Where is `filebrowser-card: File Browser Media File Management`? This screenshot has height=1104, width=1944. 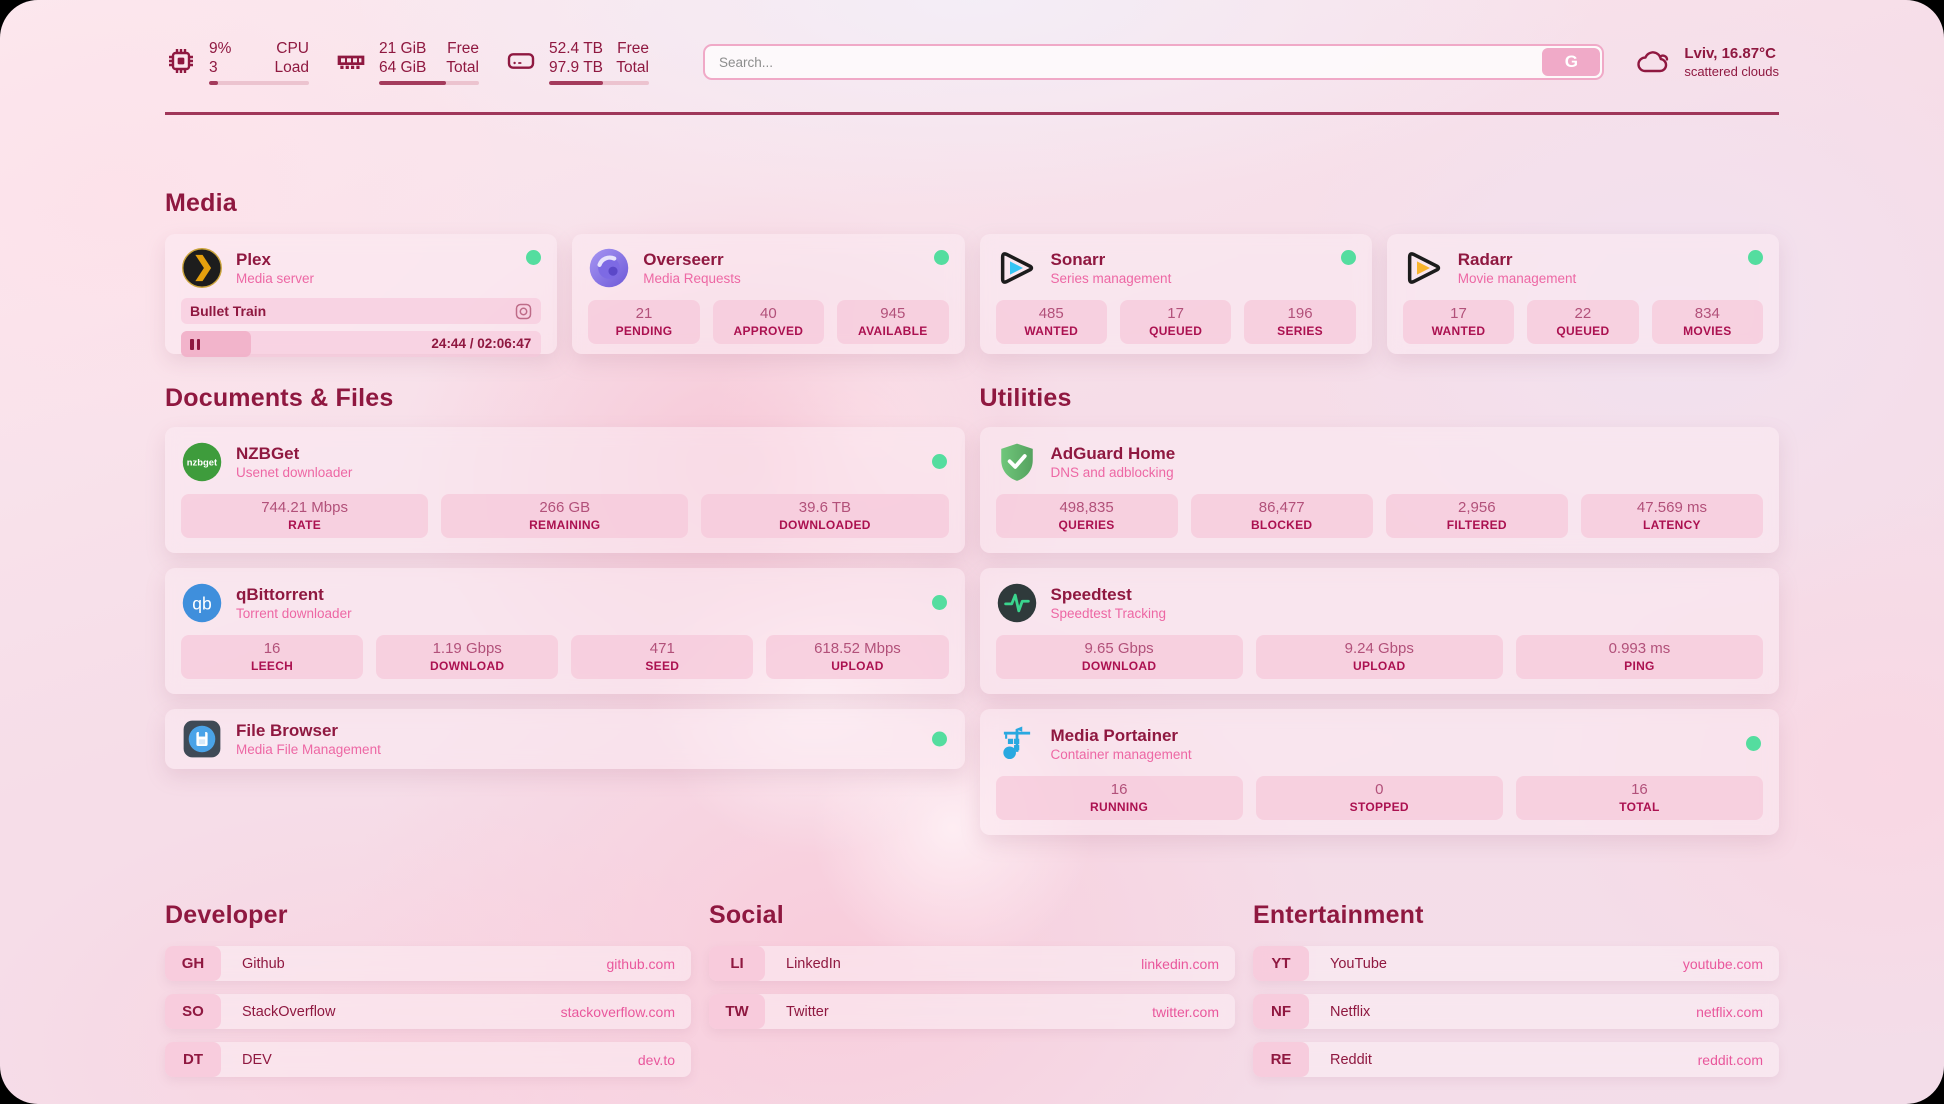 filebrowser-card: File Browser Media File Management is located at coordinates (565, 739).